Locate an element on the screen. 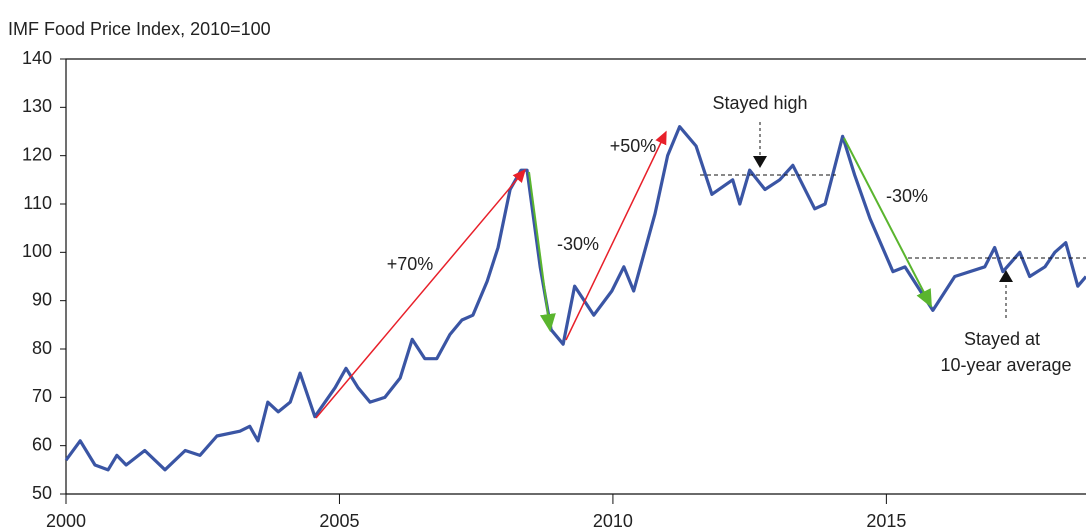  annotation: +70% is located at coordinates (410, 264).